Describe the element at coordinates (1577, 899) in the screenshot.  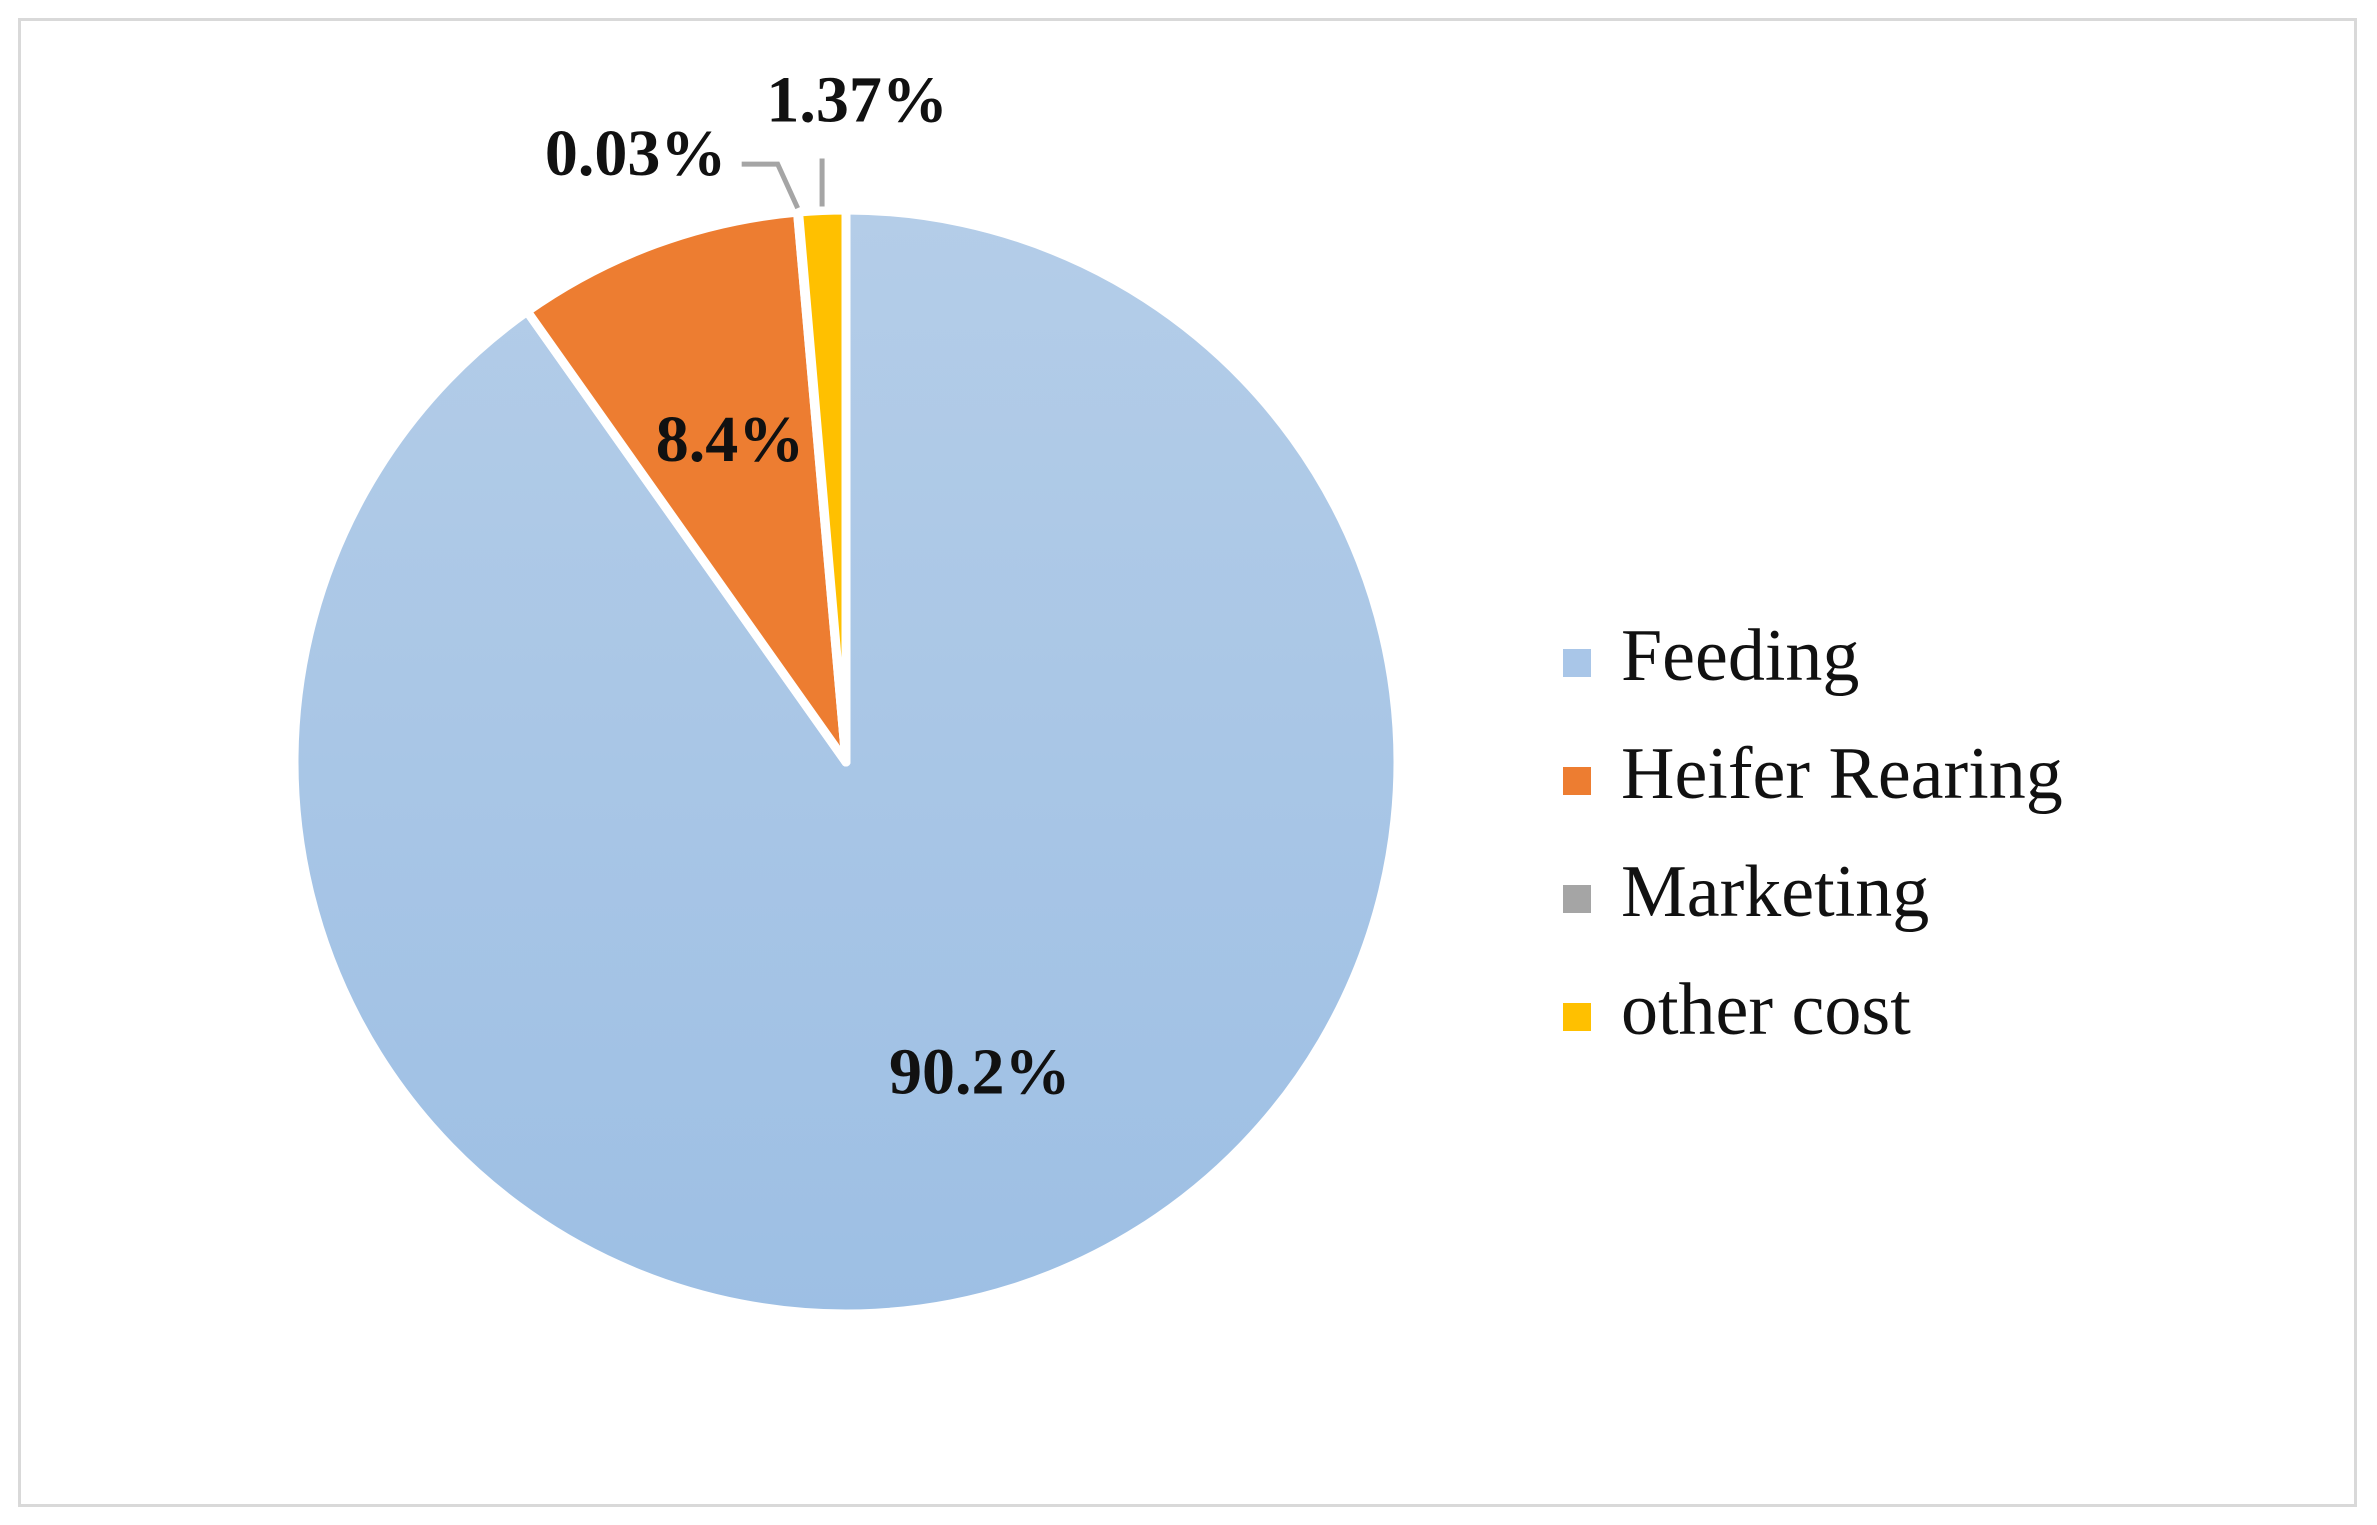
I see `legend-swatch-marketing` at that location.